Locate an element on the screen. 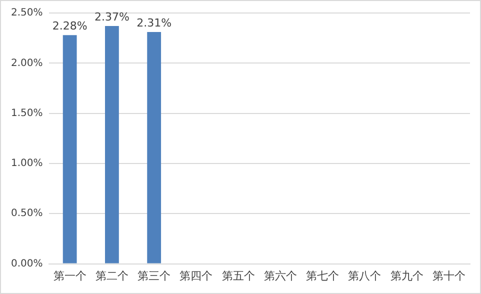 The image size is (481, 294). y-tick-label: 0.00% is located at coordinates (26, 264).